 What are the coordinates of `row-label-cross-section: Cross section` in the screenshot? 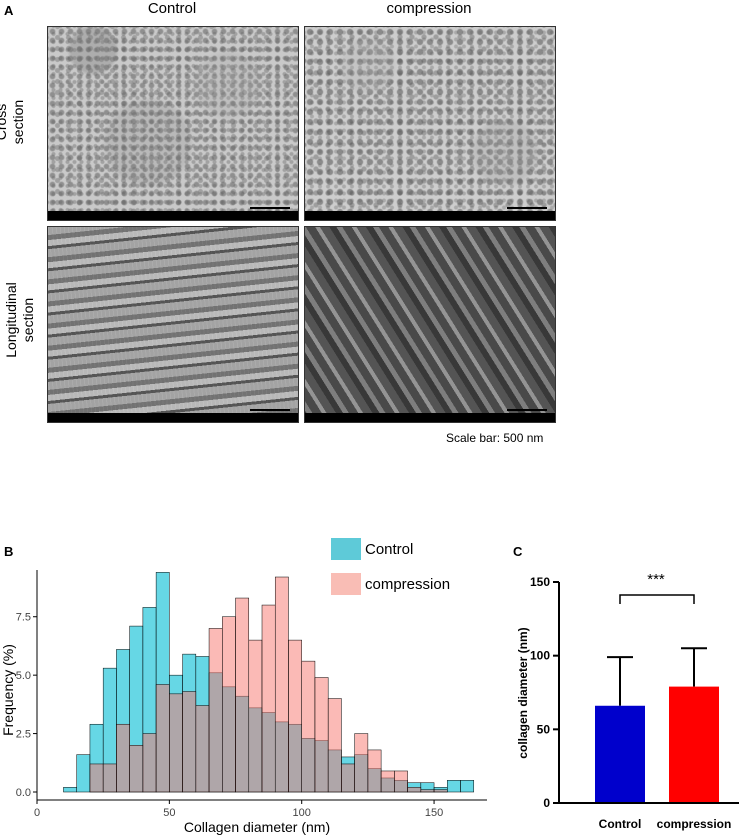 It's located at (13, 122).